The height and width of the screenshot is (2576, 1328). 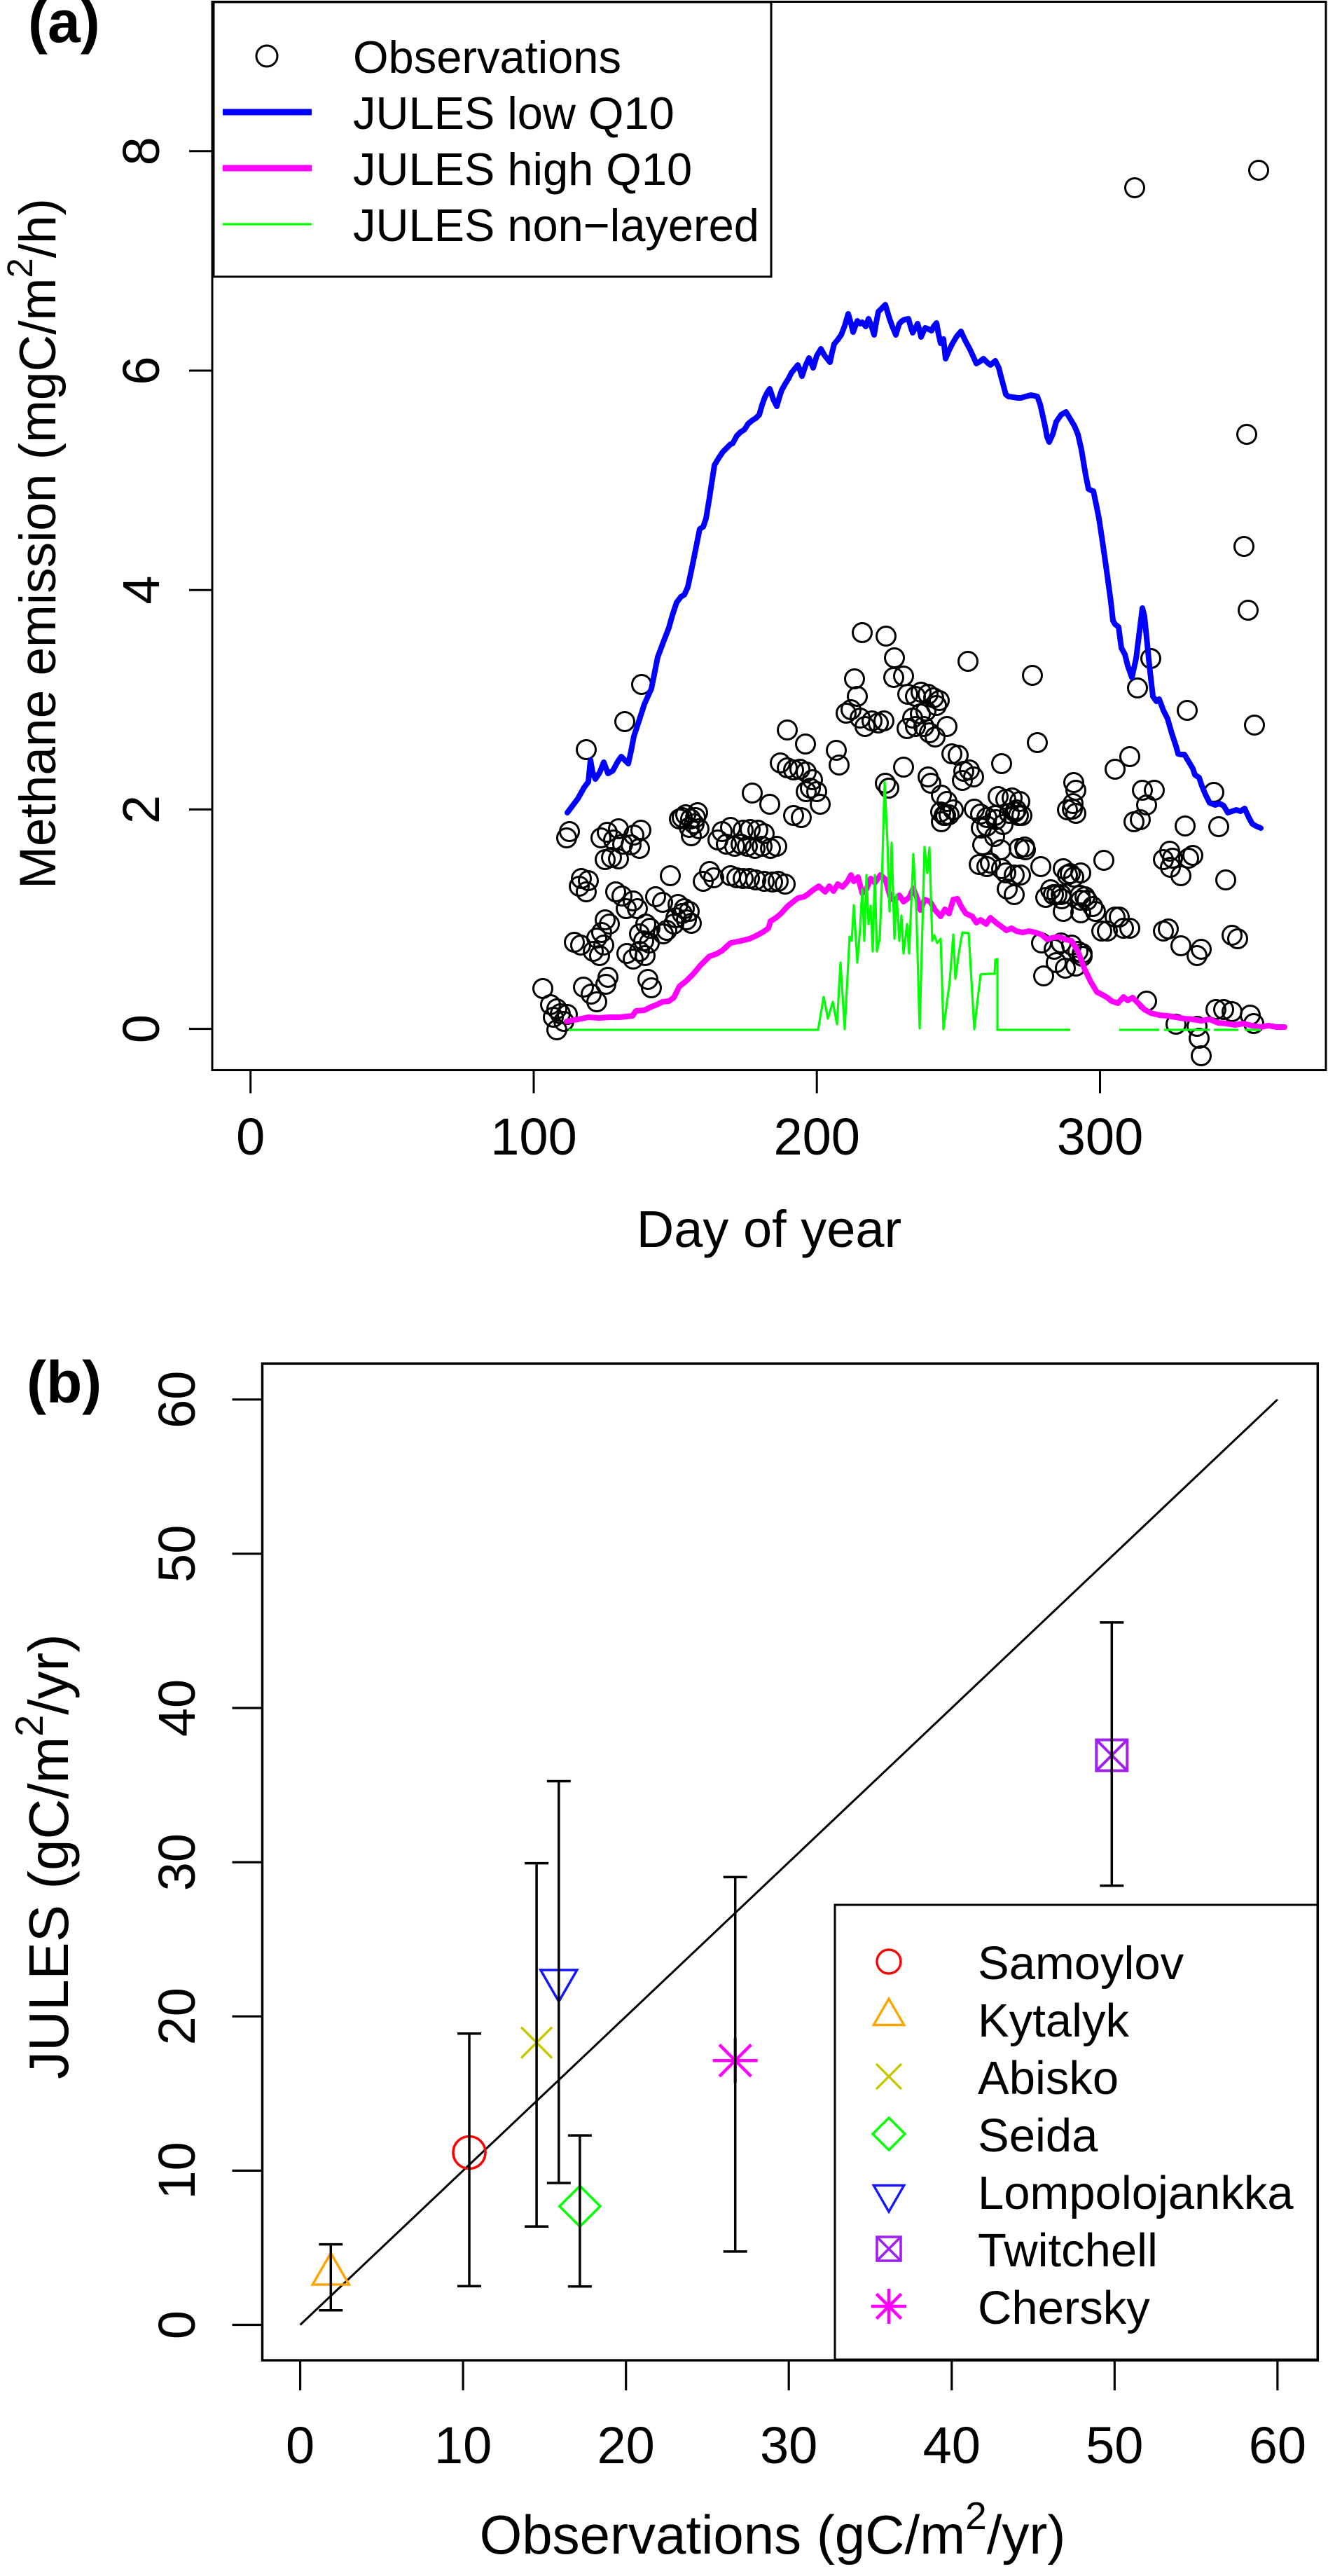 I want to click on svg-text: Methane emission (mgC/m2/h), so click(x=33, y=543).